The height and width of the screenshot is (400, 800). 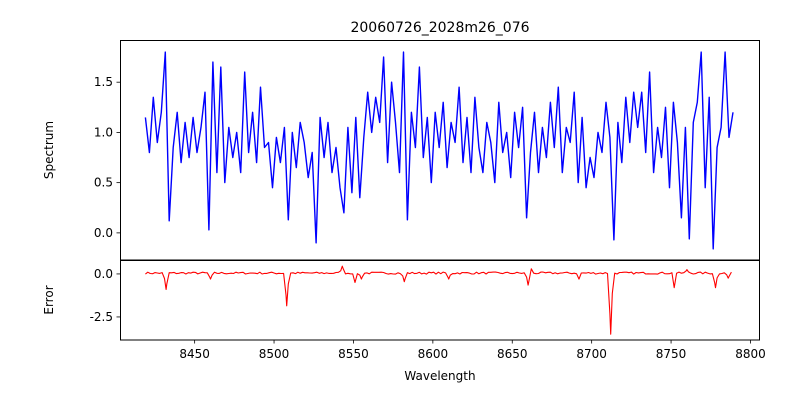 I want to click on chart-title: 20060726_2028m26_076, so click(x=439, y=28).